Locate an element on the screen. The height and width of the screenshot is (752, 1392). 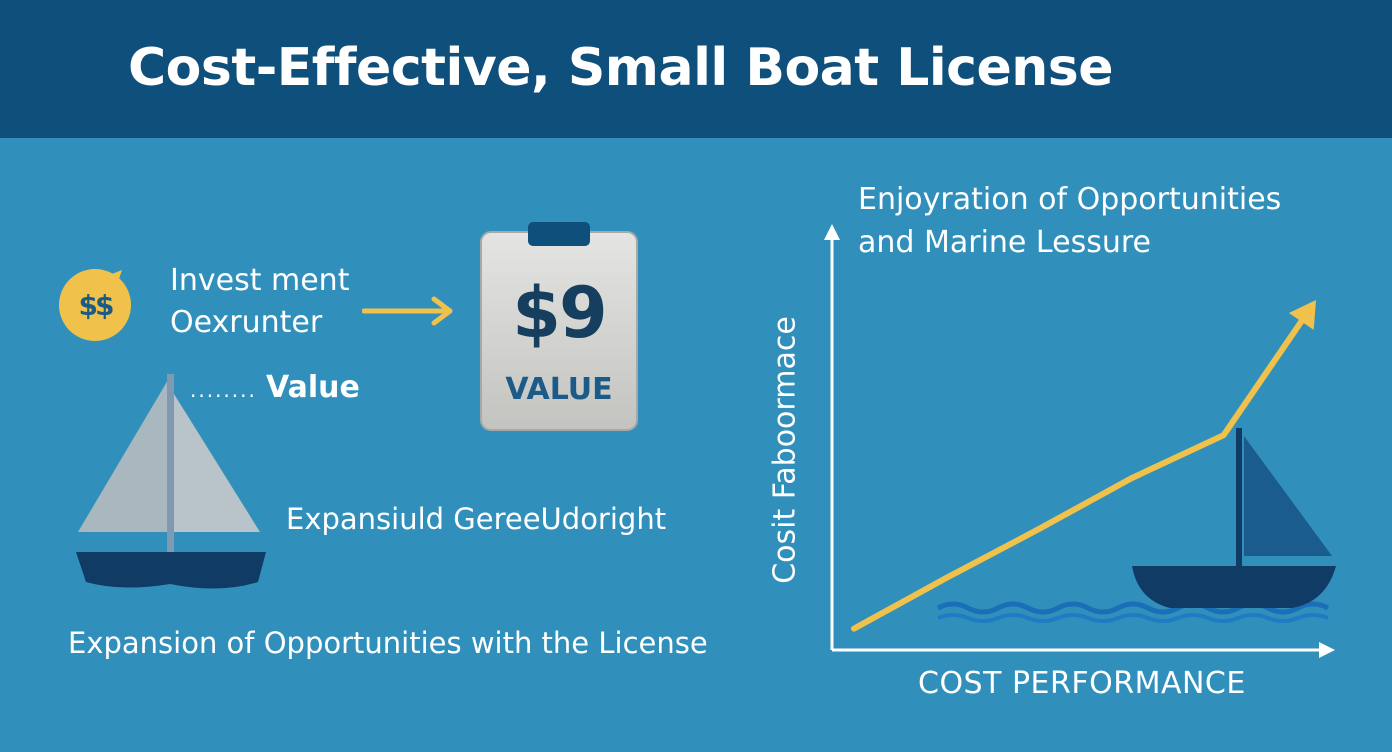
chart-x-axis-label: COST PERFORMANCE is located at coordinates (1082, 683).